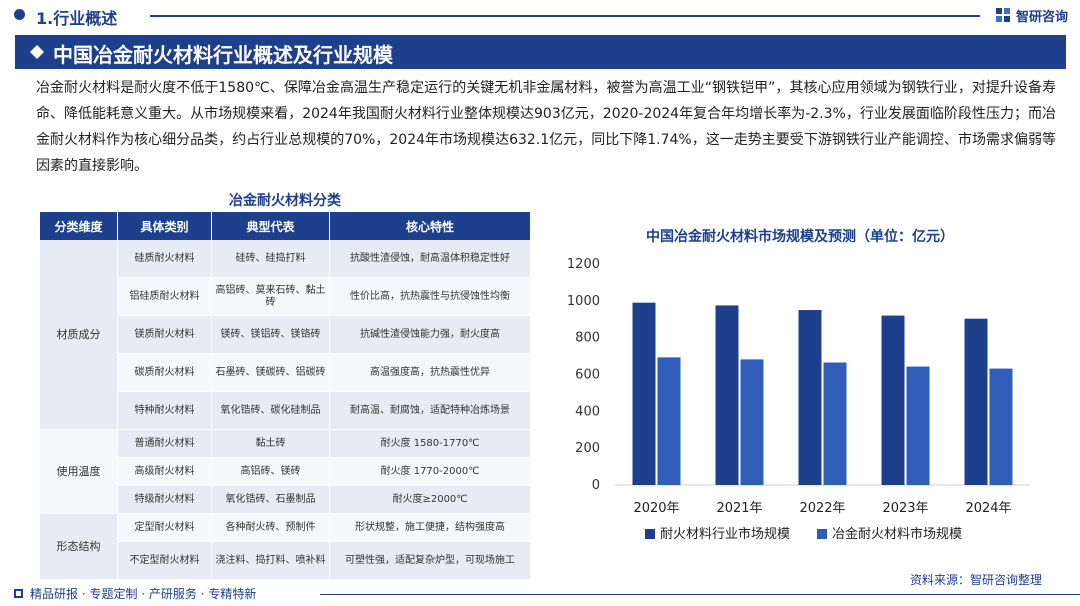 Image resolution: width=1080 pixels, height=606 pixels. I want to click on y-tick-label: 1000, so click(583, 301).